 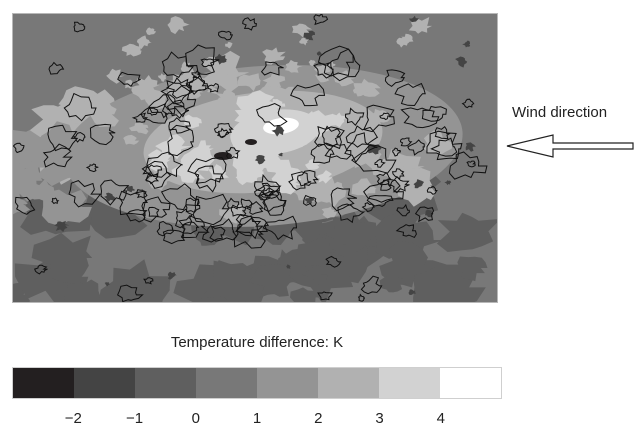 What do you see at coordinates (73, 418) in the screenshot?
I see `colorbar-tick-label: −2` at bounding box center [73, 418].